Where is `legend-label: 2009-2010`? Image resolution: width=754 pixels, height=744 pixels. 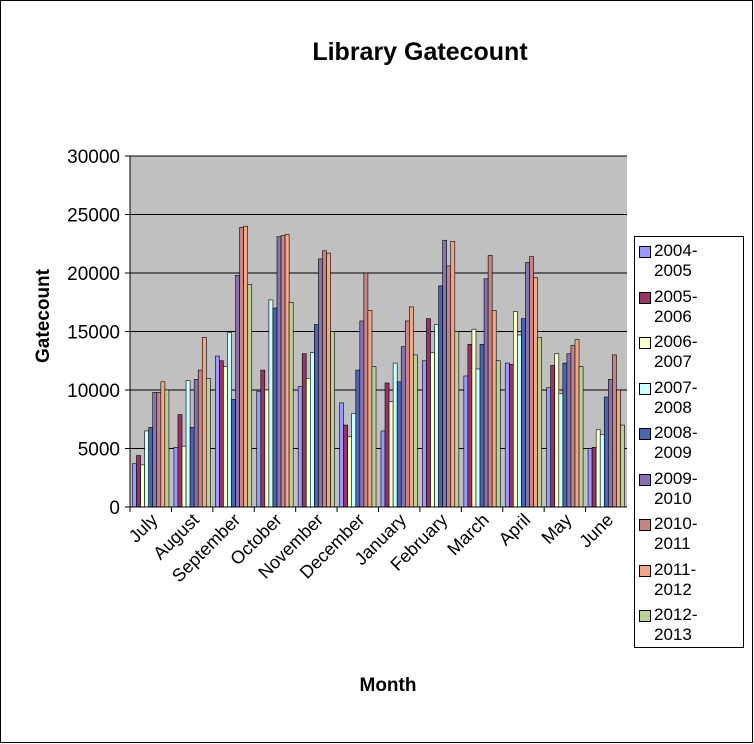 legend-label: 2009-2010 is located at coordinates (676, 488).